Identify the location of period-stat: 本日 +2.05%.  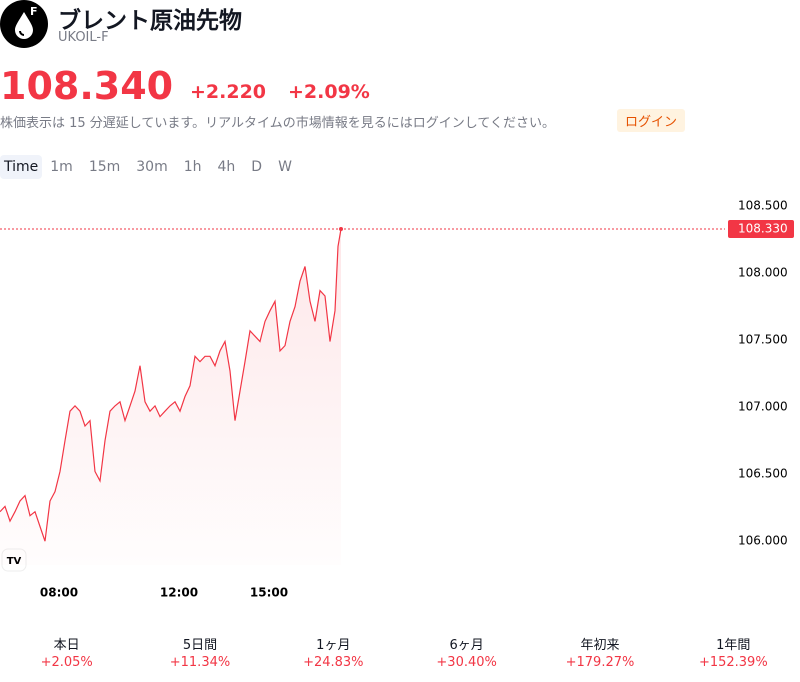
(66, 652).